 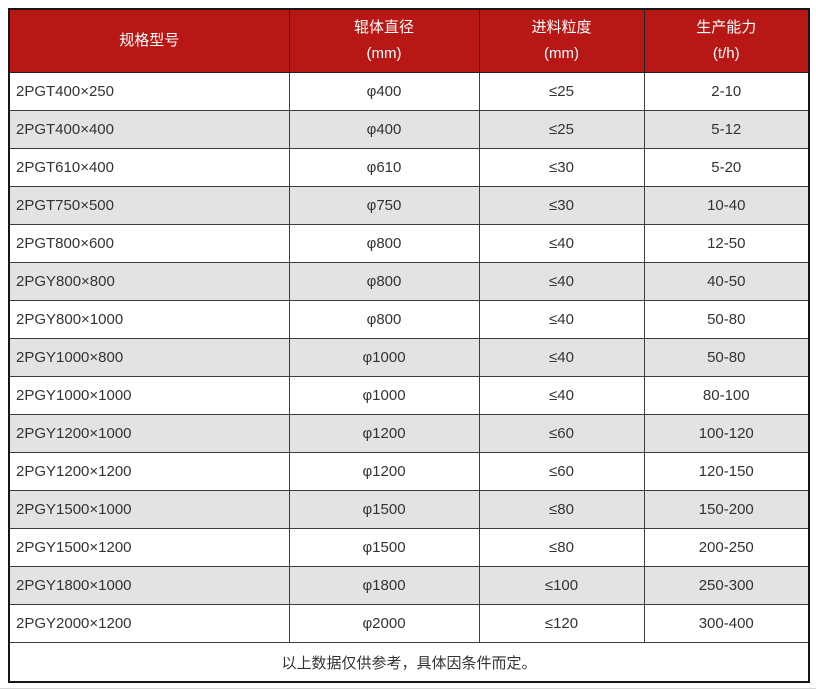 I want to click on column-header-model: 规格型号, so click(x=149, y=40).